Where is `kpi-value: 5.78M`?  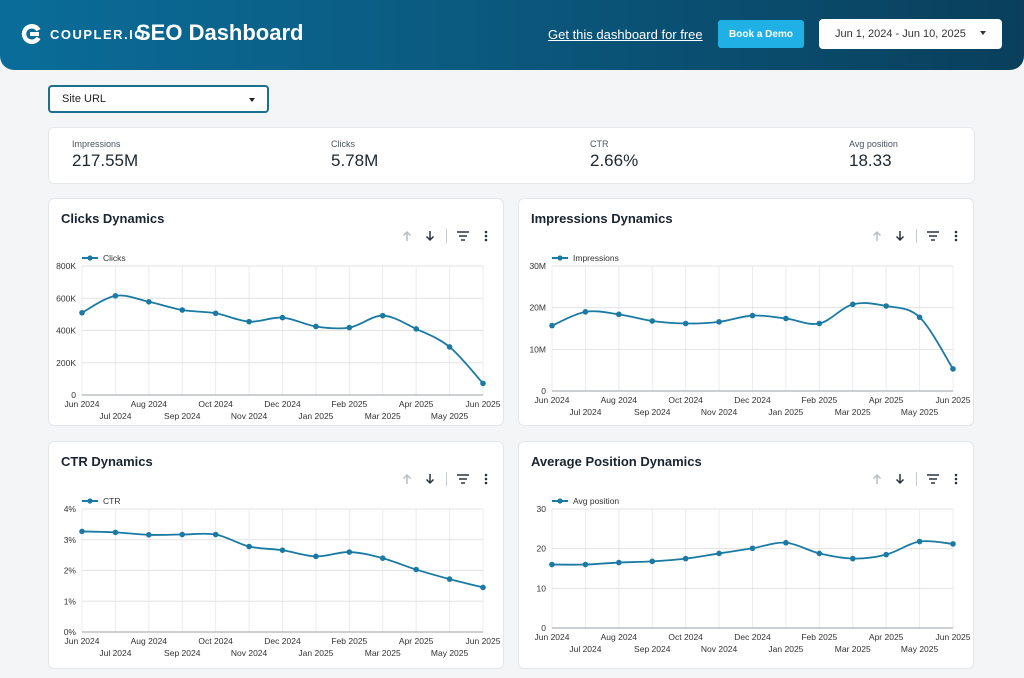 kpi-value: 5.78M is located at coordinates (355, 160).